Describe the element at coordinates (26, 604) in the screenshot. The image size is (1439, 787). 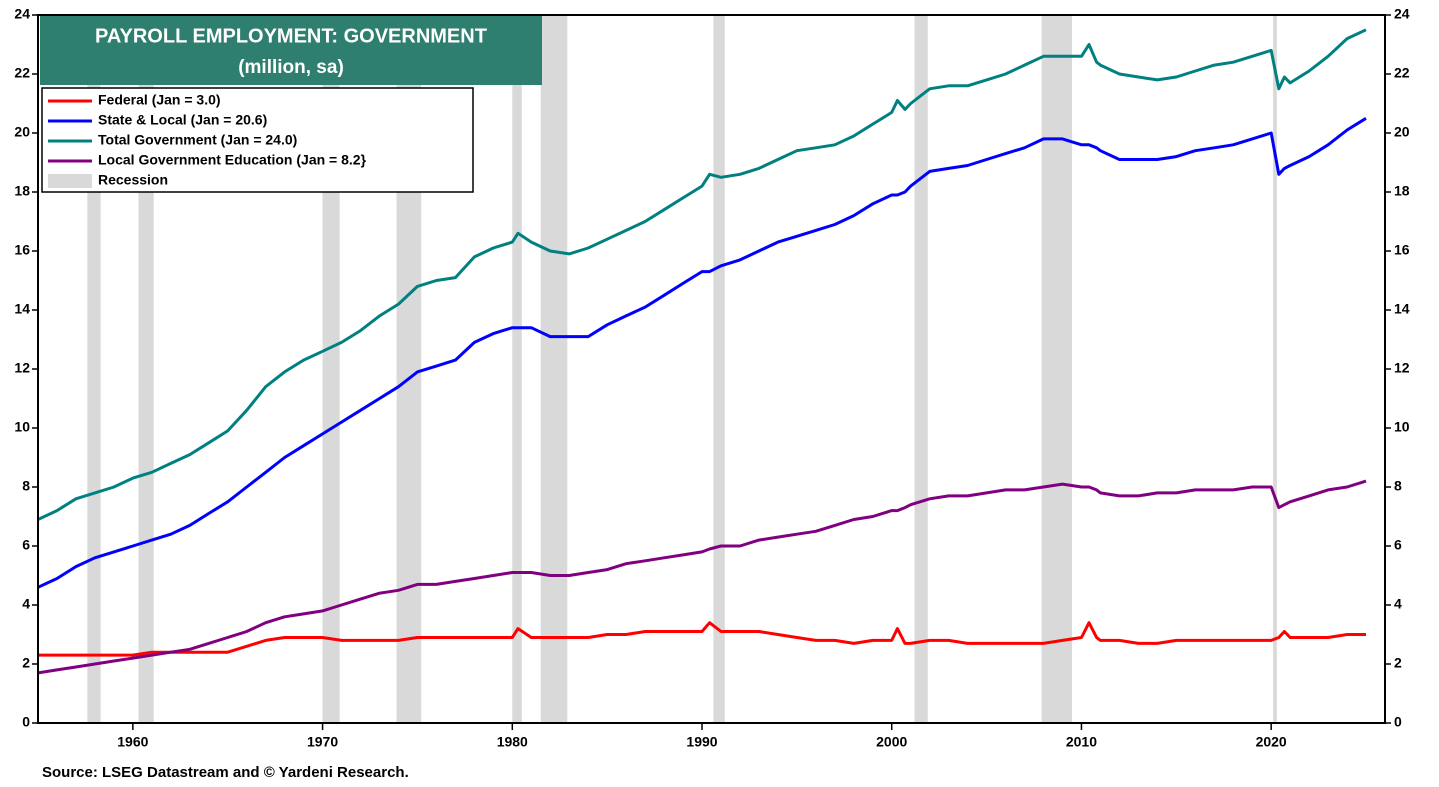
I see `y-tick-label: 4` at that location.